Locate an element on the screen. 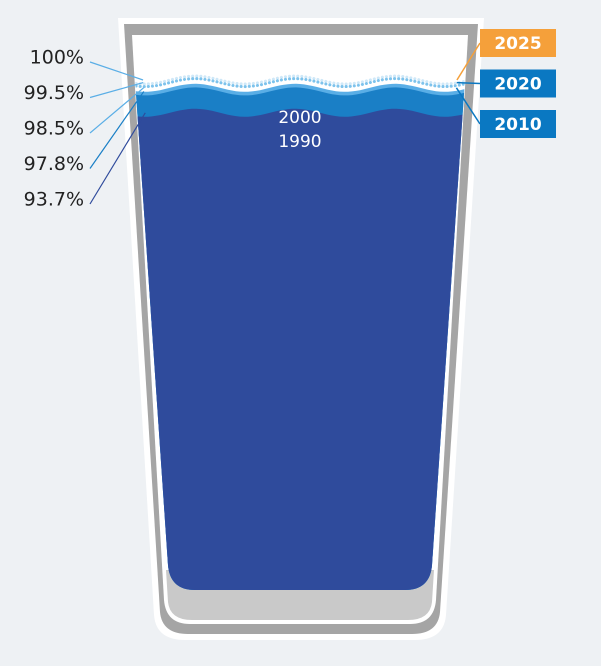 This screenshot has width=601, height=666. year-label: 2025 is located at coordinates (517, 44).